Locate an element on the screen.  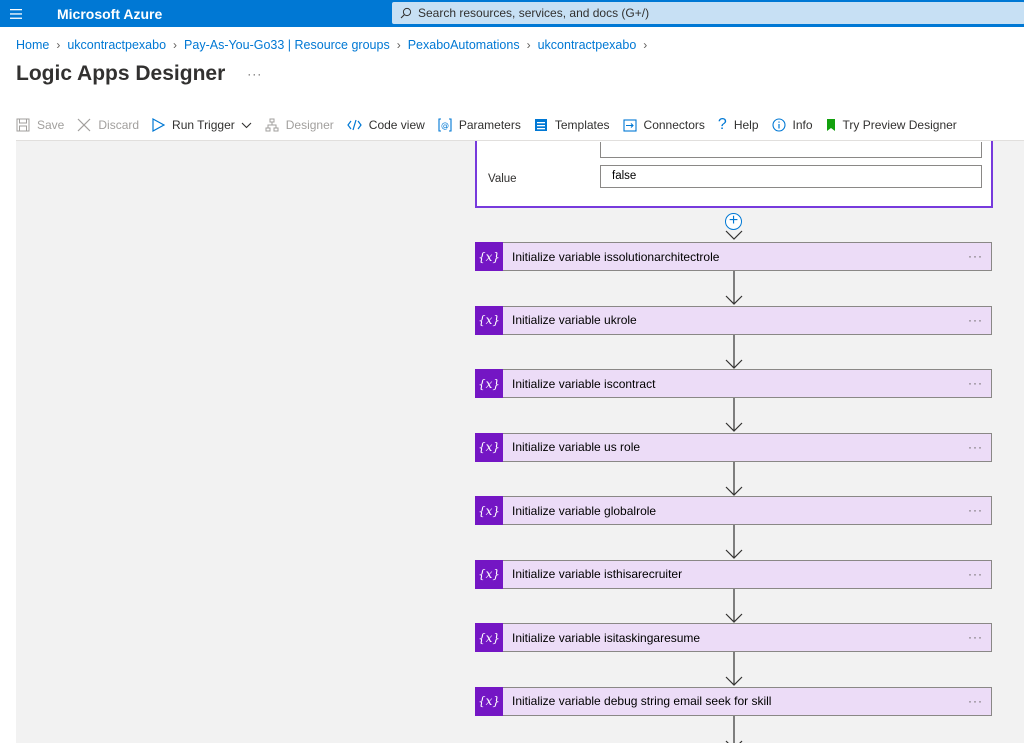
action-title: Initialize variable iscontract is located at coordinates (584, 383).